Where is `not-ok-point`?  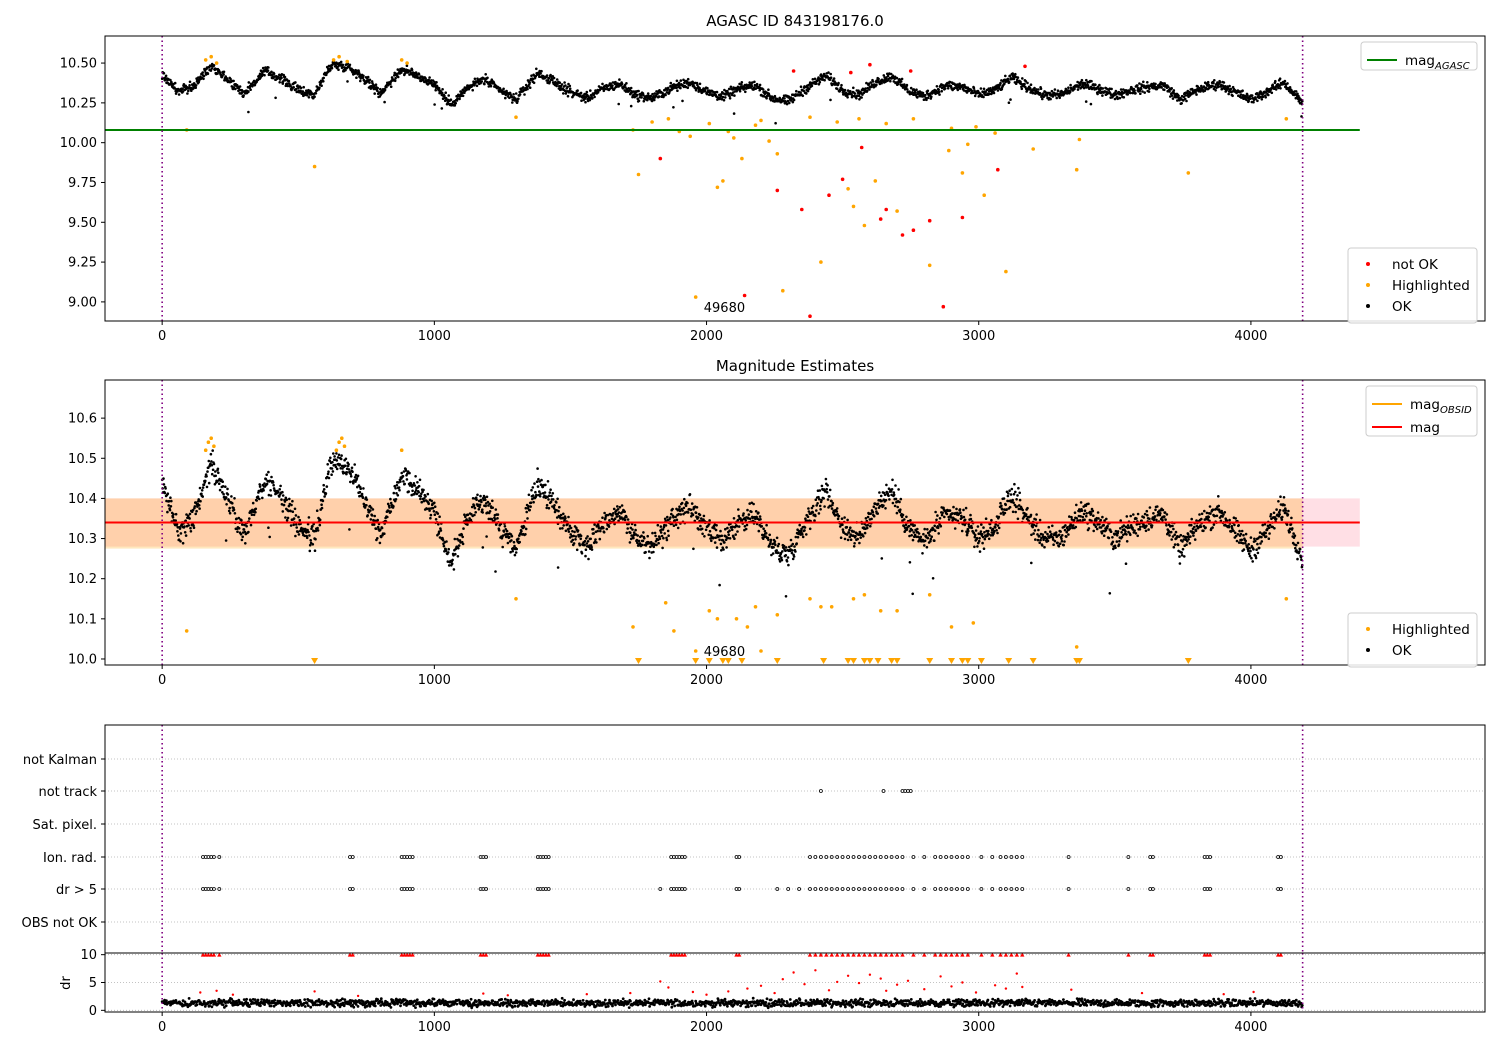 not-ok-point is located at coordinates (913, 230).